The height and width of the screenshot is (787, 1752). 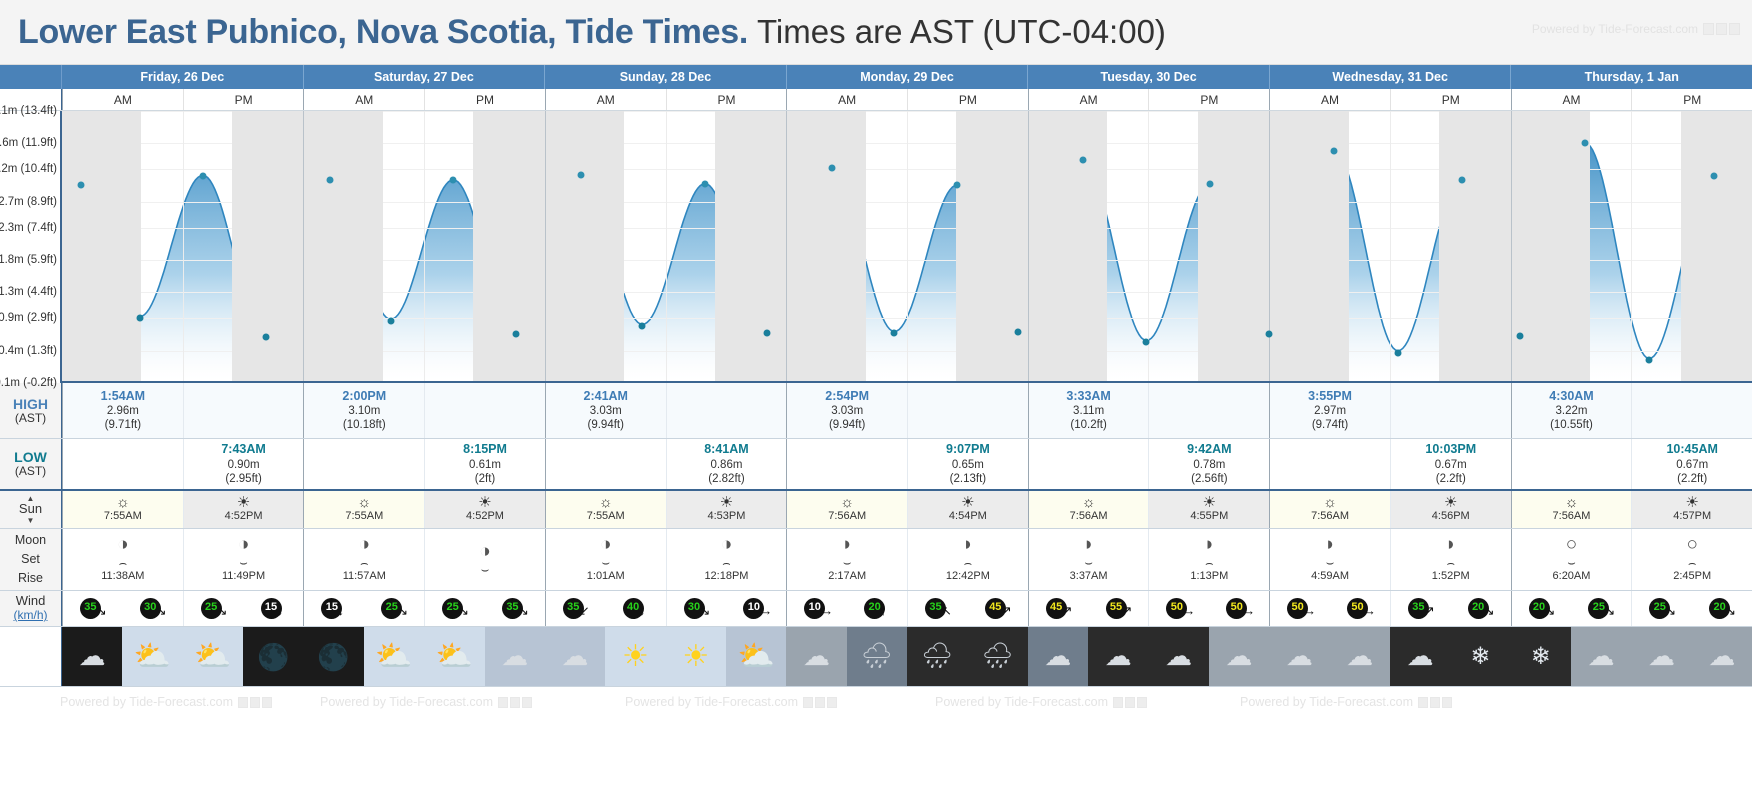 I want to click on wind-cell-group-6: 10 → 20 ↑, so click(x=846, y=608).